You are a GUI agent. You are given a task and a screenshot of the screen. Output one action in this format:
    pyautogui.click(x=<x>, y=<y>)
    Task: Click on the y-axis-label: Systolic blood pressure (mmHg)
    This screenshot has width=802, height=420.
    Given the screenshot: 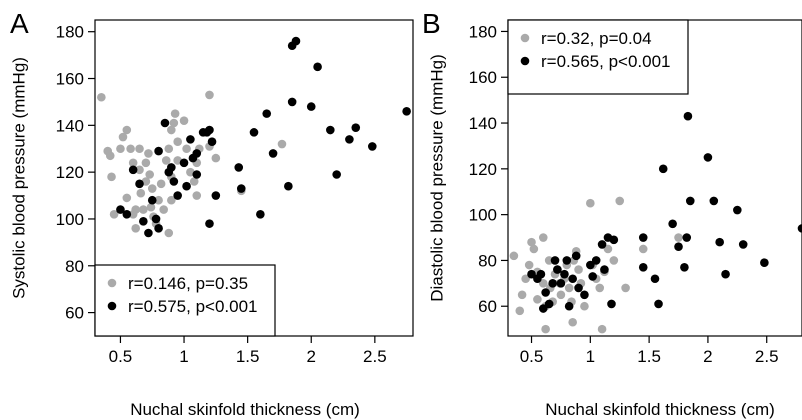 What is the action you would take?
    pyautogui.click(x=18, y=178)
    